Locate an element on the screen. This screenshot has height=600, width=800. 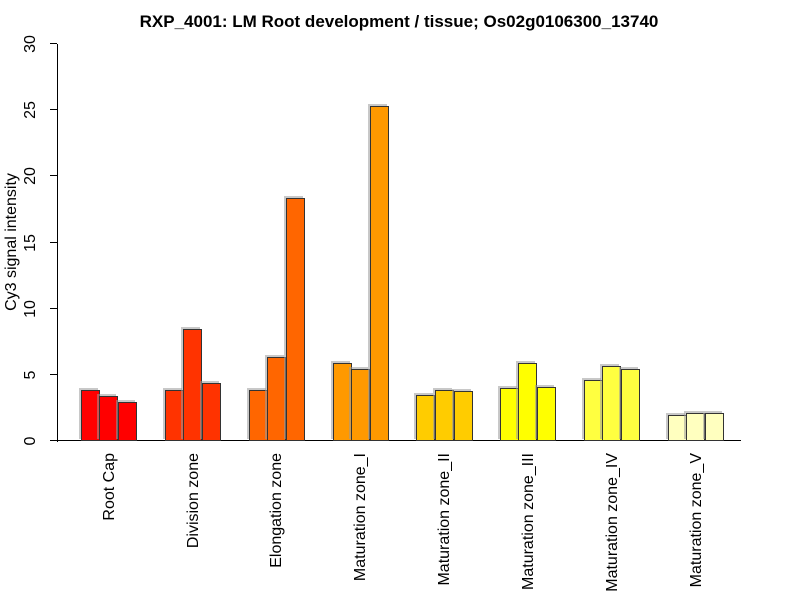
x-category-label: Division zone is located at coordinates (193, 501).